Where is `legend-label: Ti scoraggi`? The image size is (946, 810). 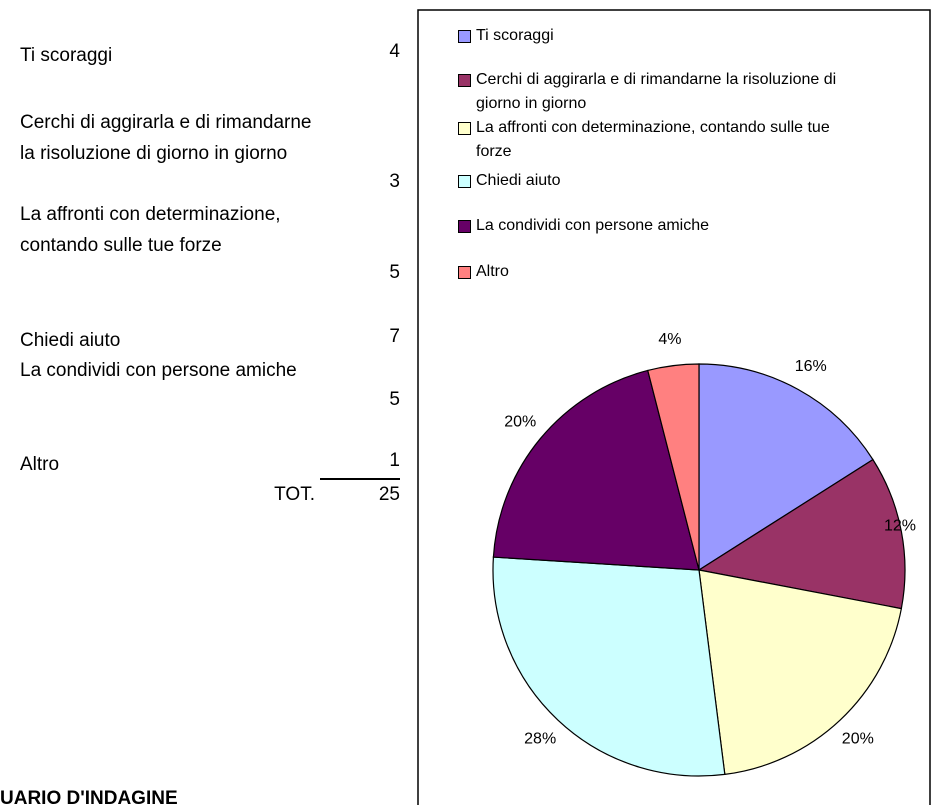
legend-label: Ti scoraggi is located at coordinates (515, 35).